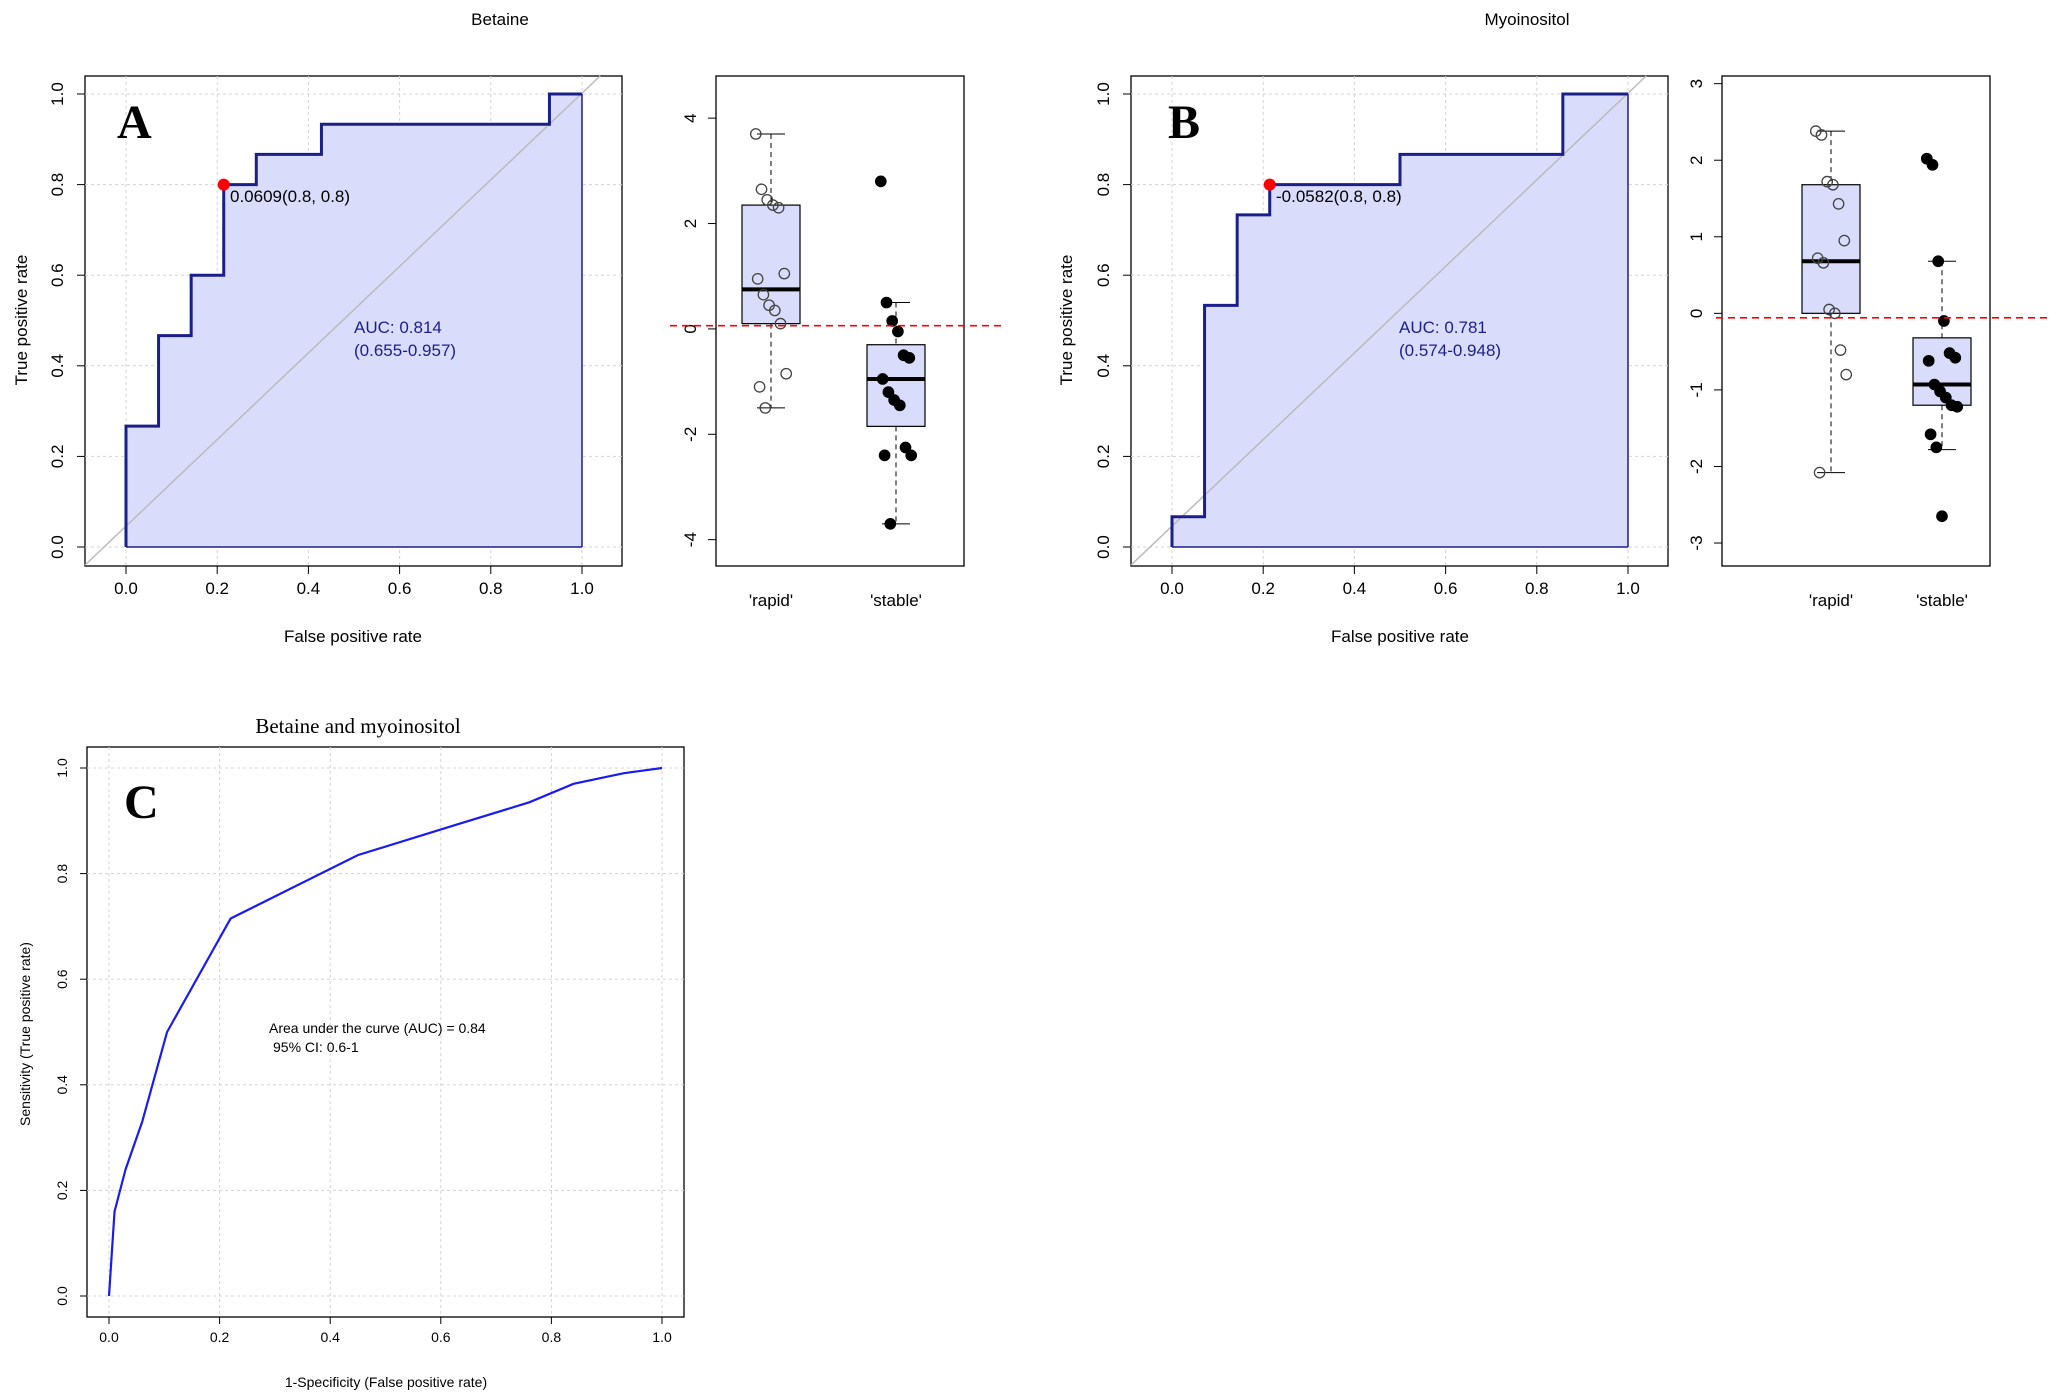  Describe the element at coordinates (353, 636) in the screenshot. I see `roc-a-x-axis-label: False positive rate` at that location.